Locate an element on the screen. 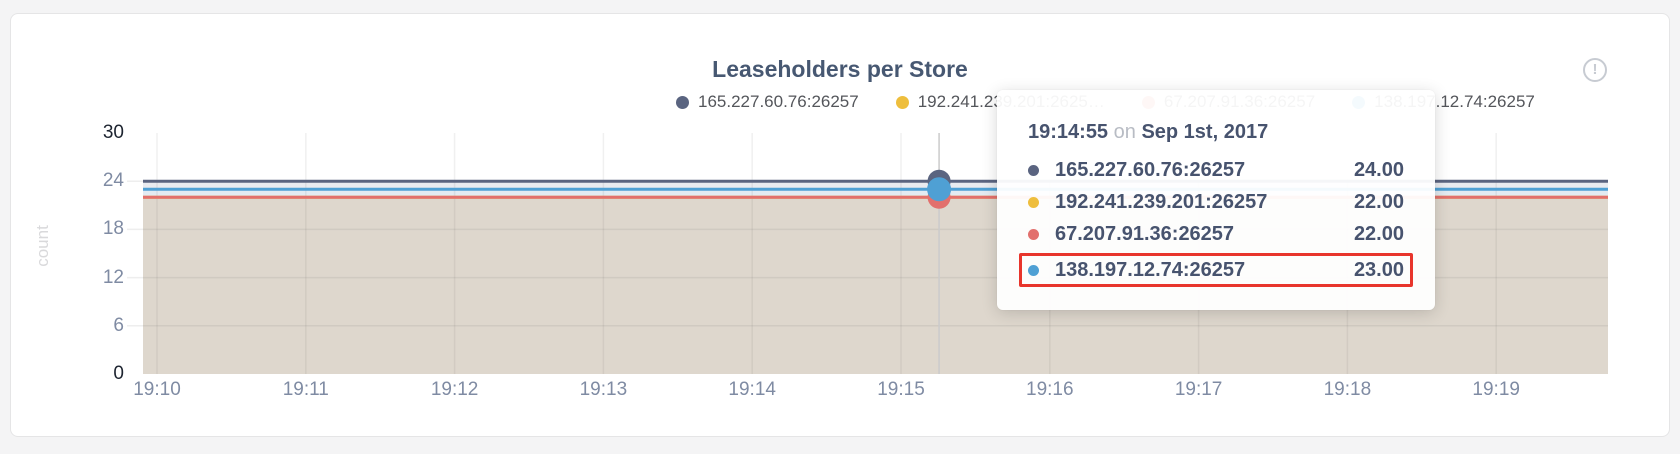 Image resolution: width=1680 pixels, height=454 pixels. x-tick-19:16: 19:16 is located at coordinates (1050, 389).